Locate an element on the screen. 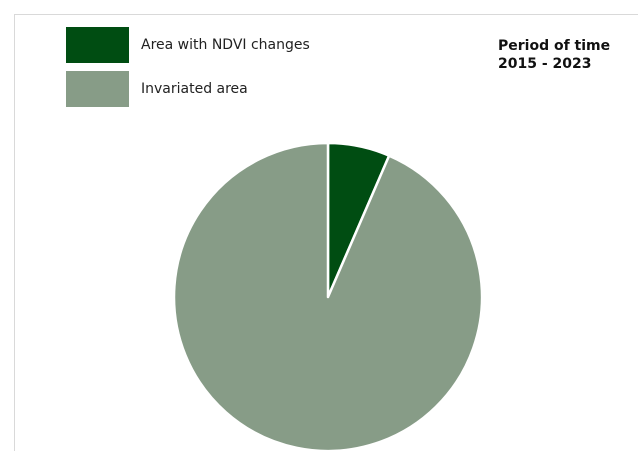 Image resolution: width=638 pixels, height=451 pixels. period-years: 2015 - 2023 is located at coordinates (545, 64).